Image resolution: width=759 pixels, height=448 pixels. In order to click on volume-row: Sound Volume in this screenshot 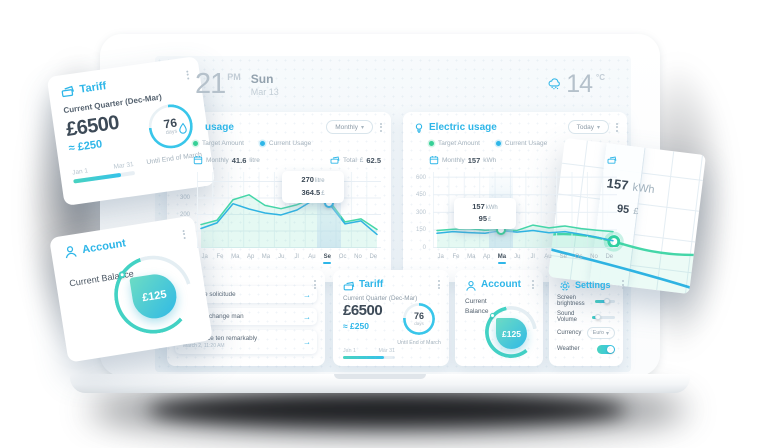, I will do `click(586, 317)`.